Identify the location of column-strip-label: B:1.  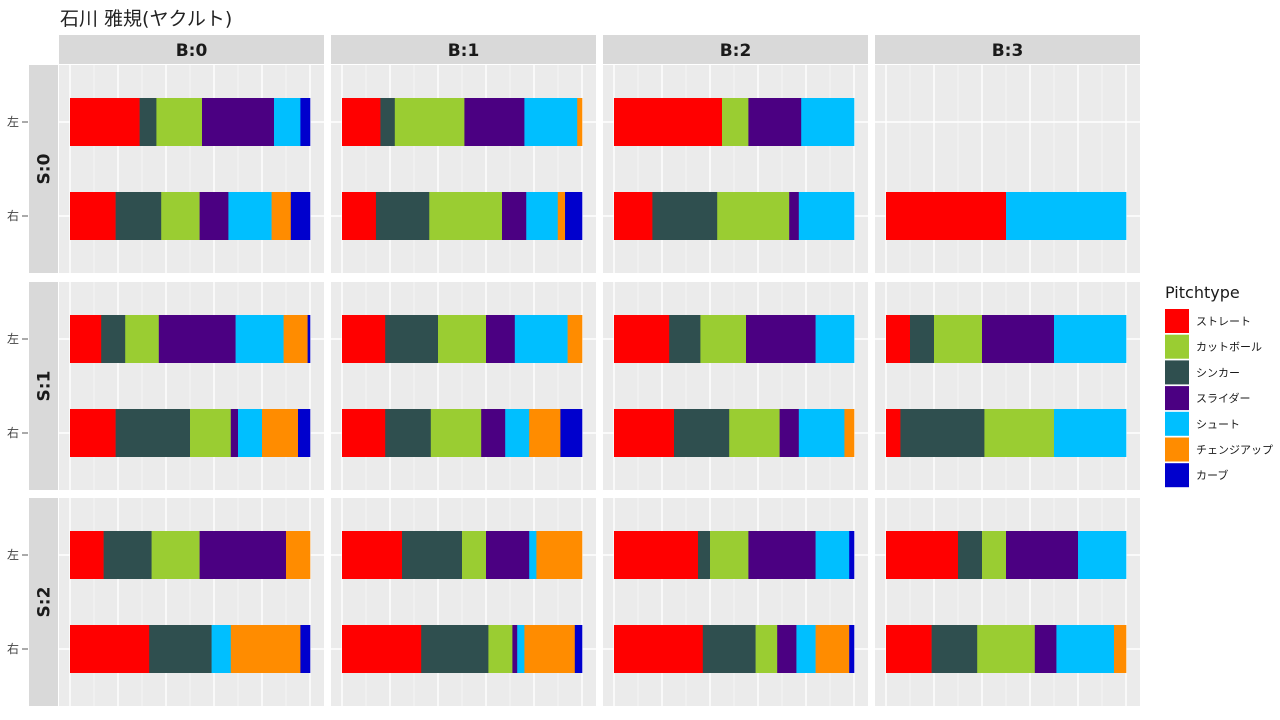
(464, 51).